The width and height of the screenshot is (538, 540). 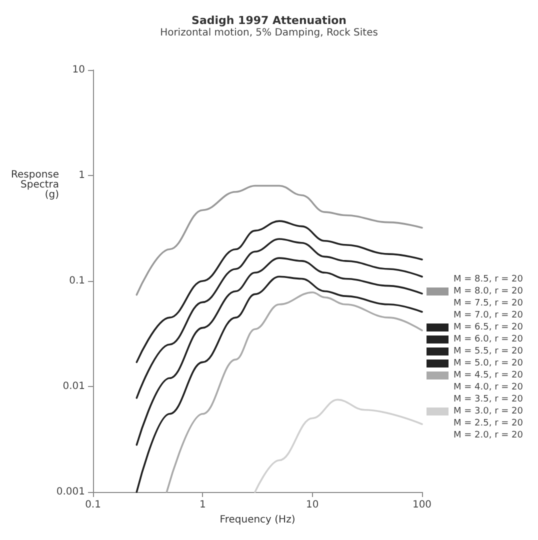 I want to click on x-tick-label: 100, so click(x=422, y=505).